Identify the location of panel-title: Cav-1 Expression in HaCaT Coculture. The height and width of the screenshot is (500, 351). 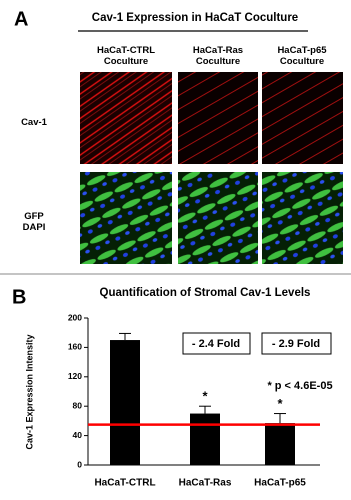
(195, 18).